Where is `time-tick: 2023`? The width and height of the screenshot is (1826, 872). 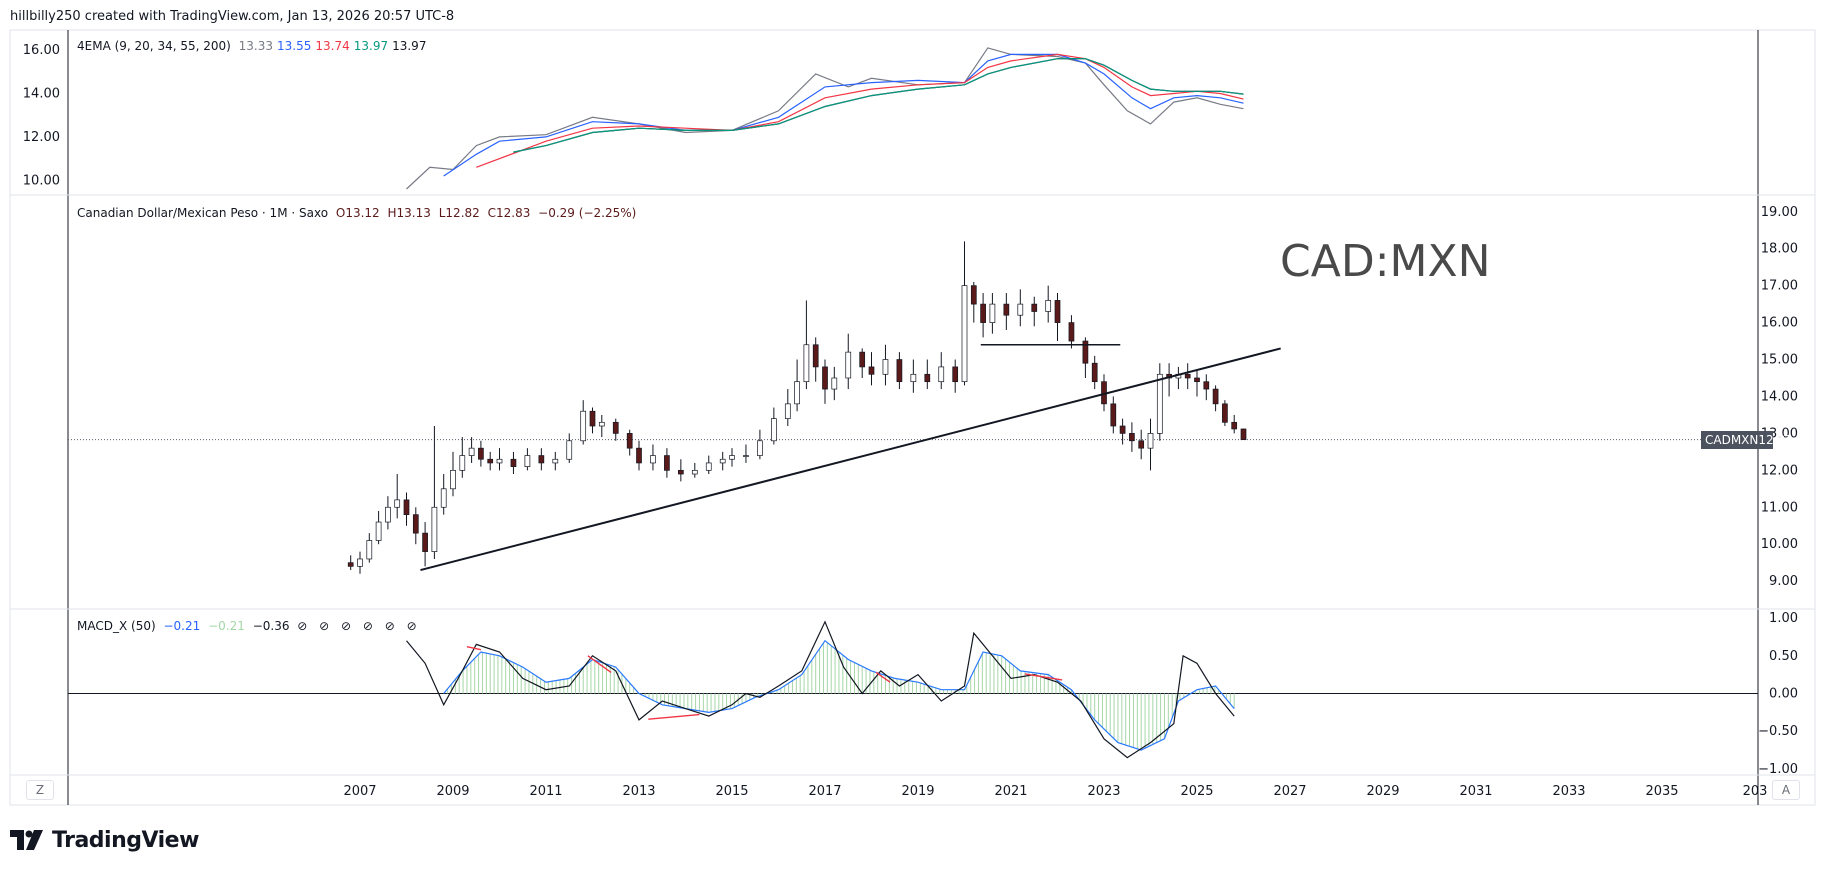
time-tick: 2023 is located at coordinates (1103, 791).